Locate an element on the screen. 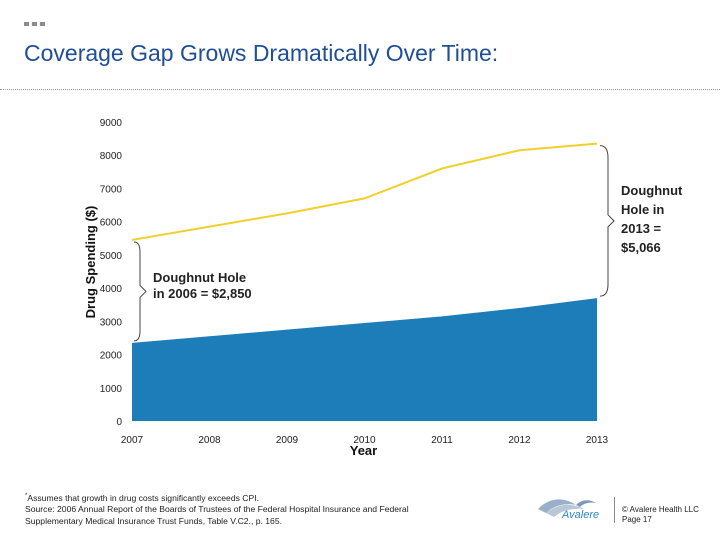 This screenshot has width=720, height=540. y-tick-label: 2000 is located at coordinates (111, 356).